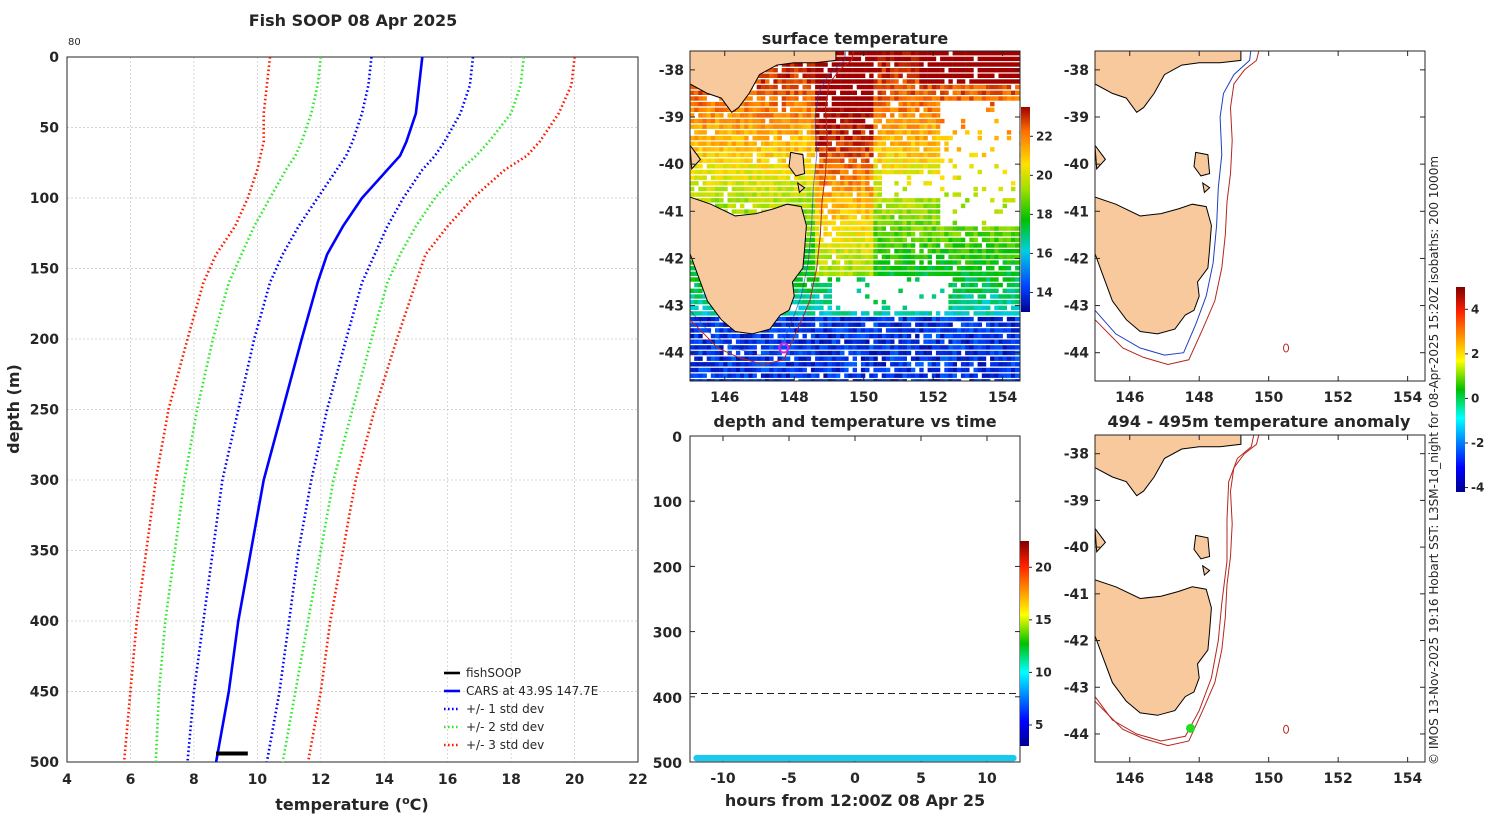 The height and width of the screenshot is (820, 1500). I want to click on profile-title: Fish SOOP 08 Apr 2025, so click(353, 20).